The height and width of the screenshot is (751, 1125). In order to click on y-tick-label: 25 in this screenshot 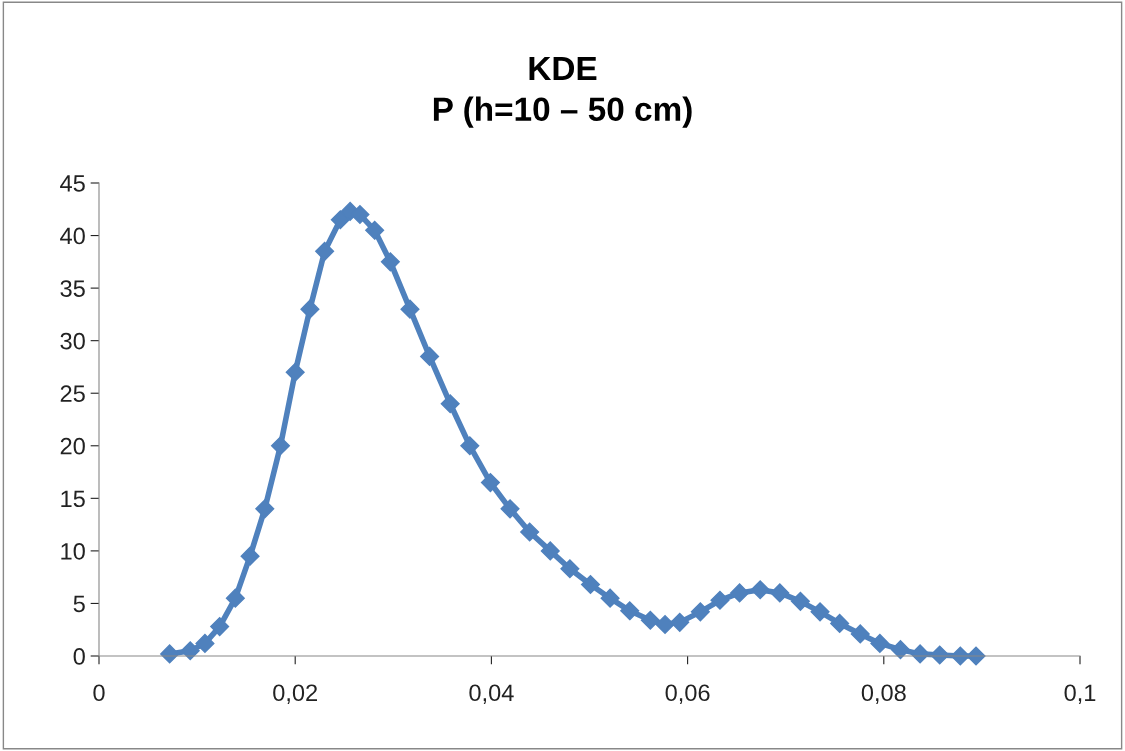, I will do `click(72, 394)`.